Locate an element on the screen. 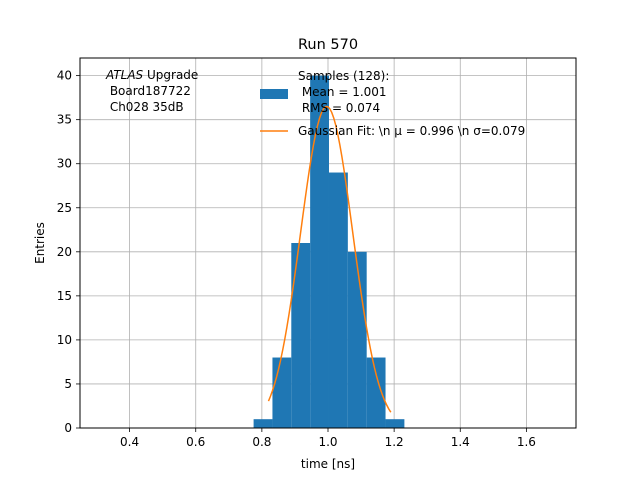 This screenshot has height=480, width=640. y-tick-label: 30 is located at coordinates (64, 164).